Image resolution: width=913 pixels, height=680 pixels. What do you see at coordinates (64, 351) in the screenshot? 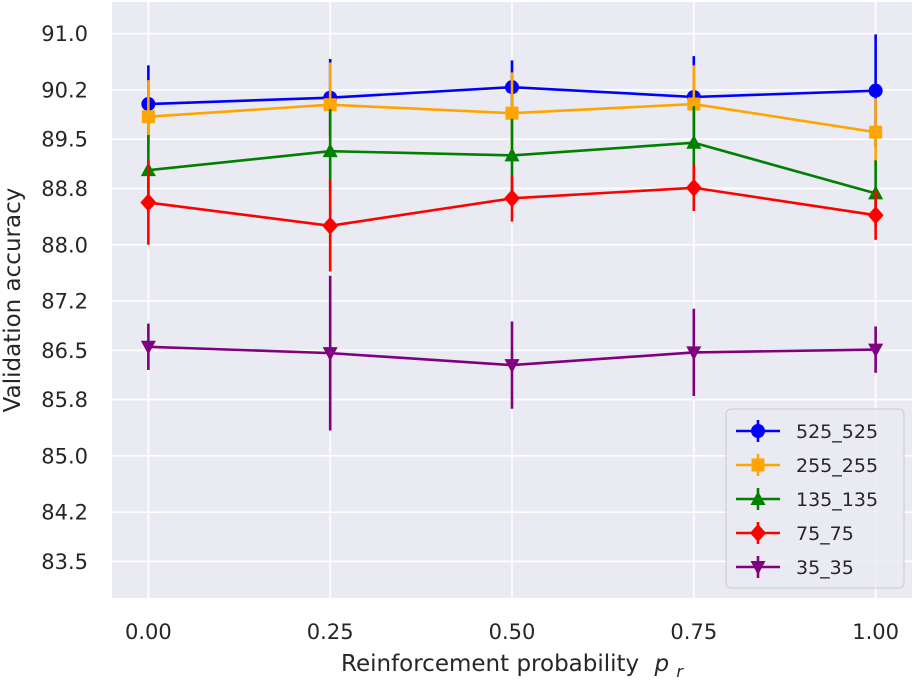
I see `y-tick-label: 86.5` at bounding box center [64, 351].